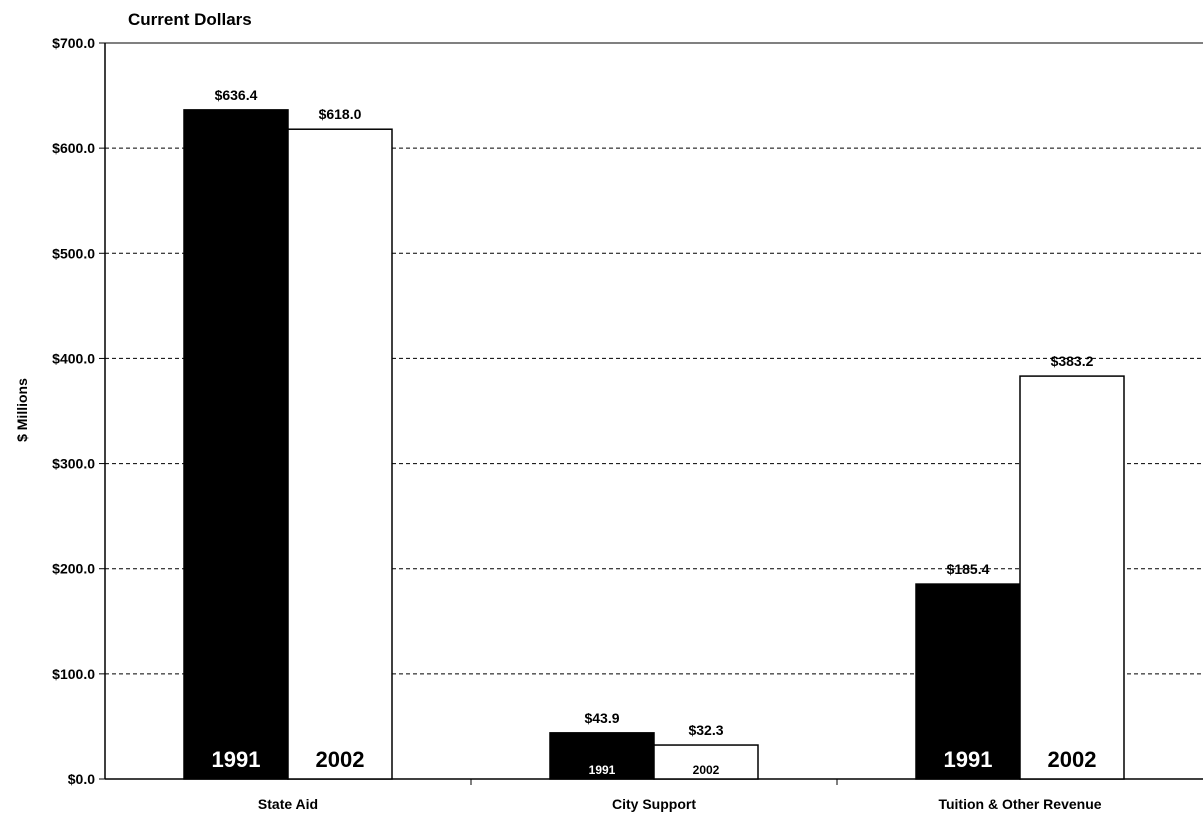 The height and width of the screenshot is (818, 1203). I want to click on category-label: State Aid, so click(288, 804).